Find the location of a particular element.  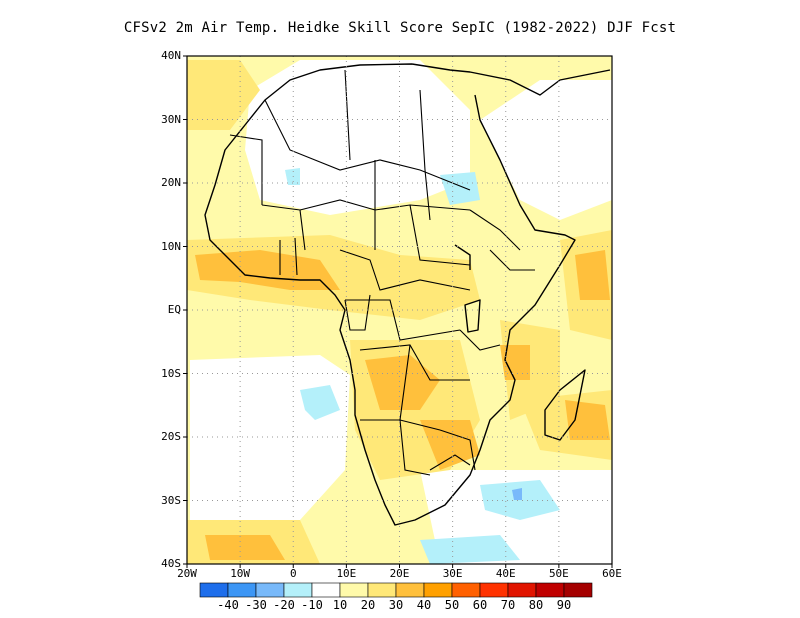

lon-label: 10W is located at coordinates (240, 573).